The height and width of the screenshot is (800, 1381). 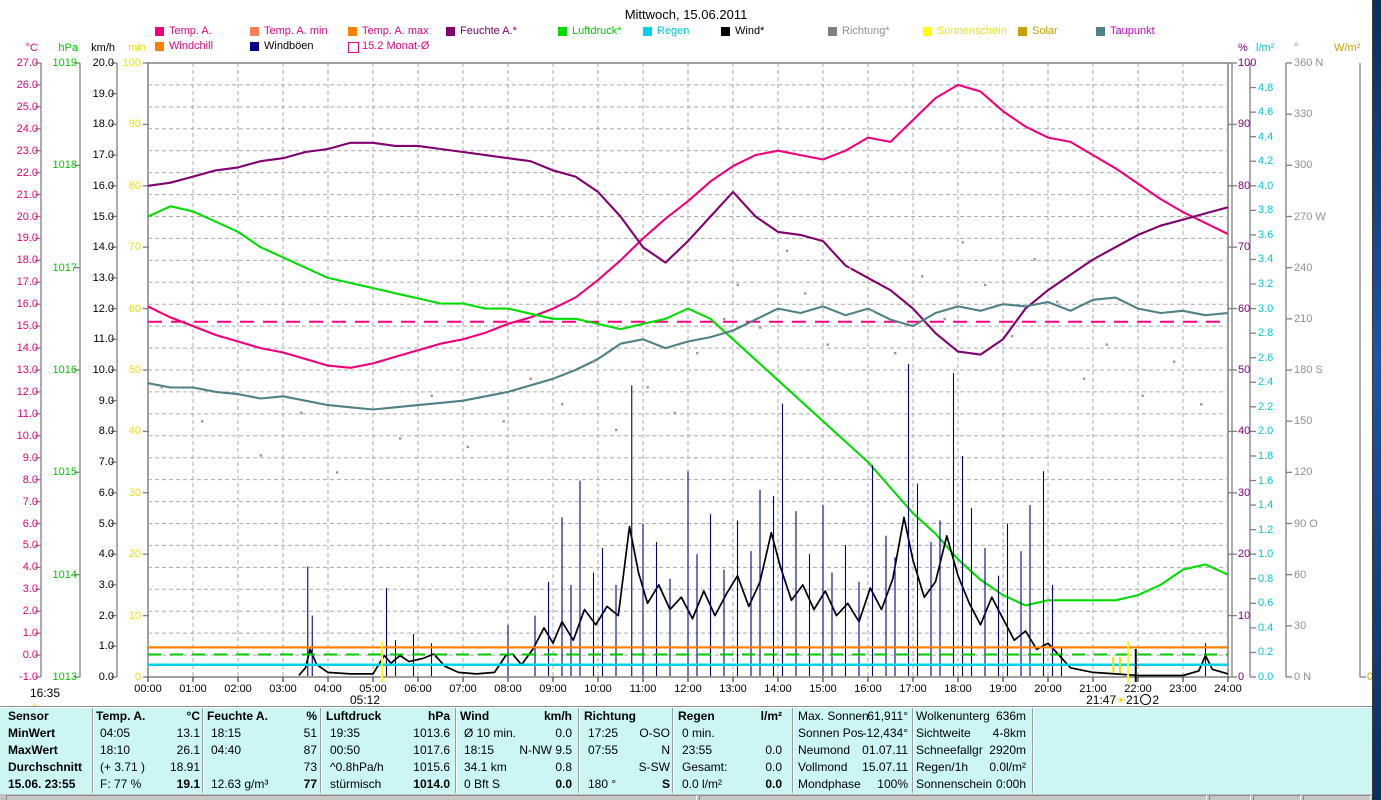 I want to click on axis-tick-label: 3.2, so click(x=1266, y=284).